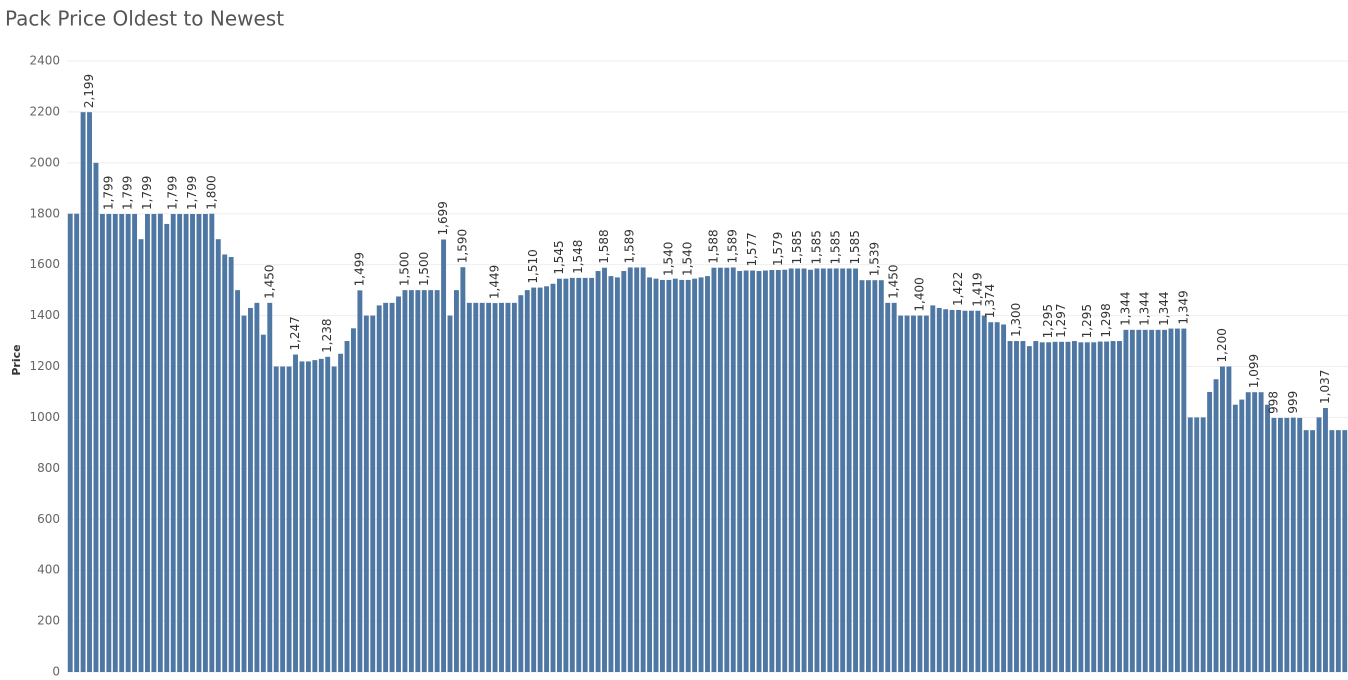 Image resolution: width=1348 pixels, height=680 pixels. What do you see at coordinates (1254, 371) in the screenshot?
I see `value-label: 1,099` at bounding box center [1254, 371].